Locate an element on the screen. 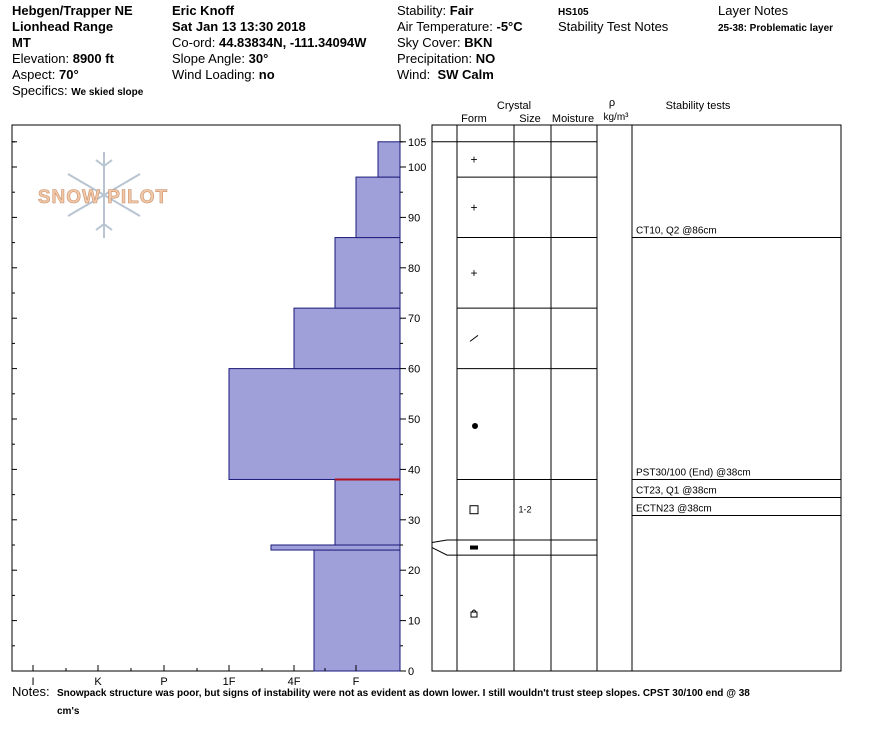  hardness-axis: I K P 1F 4F F is located at coordinates (195, 676).